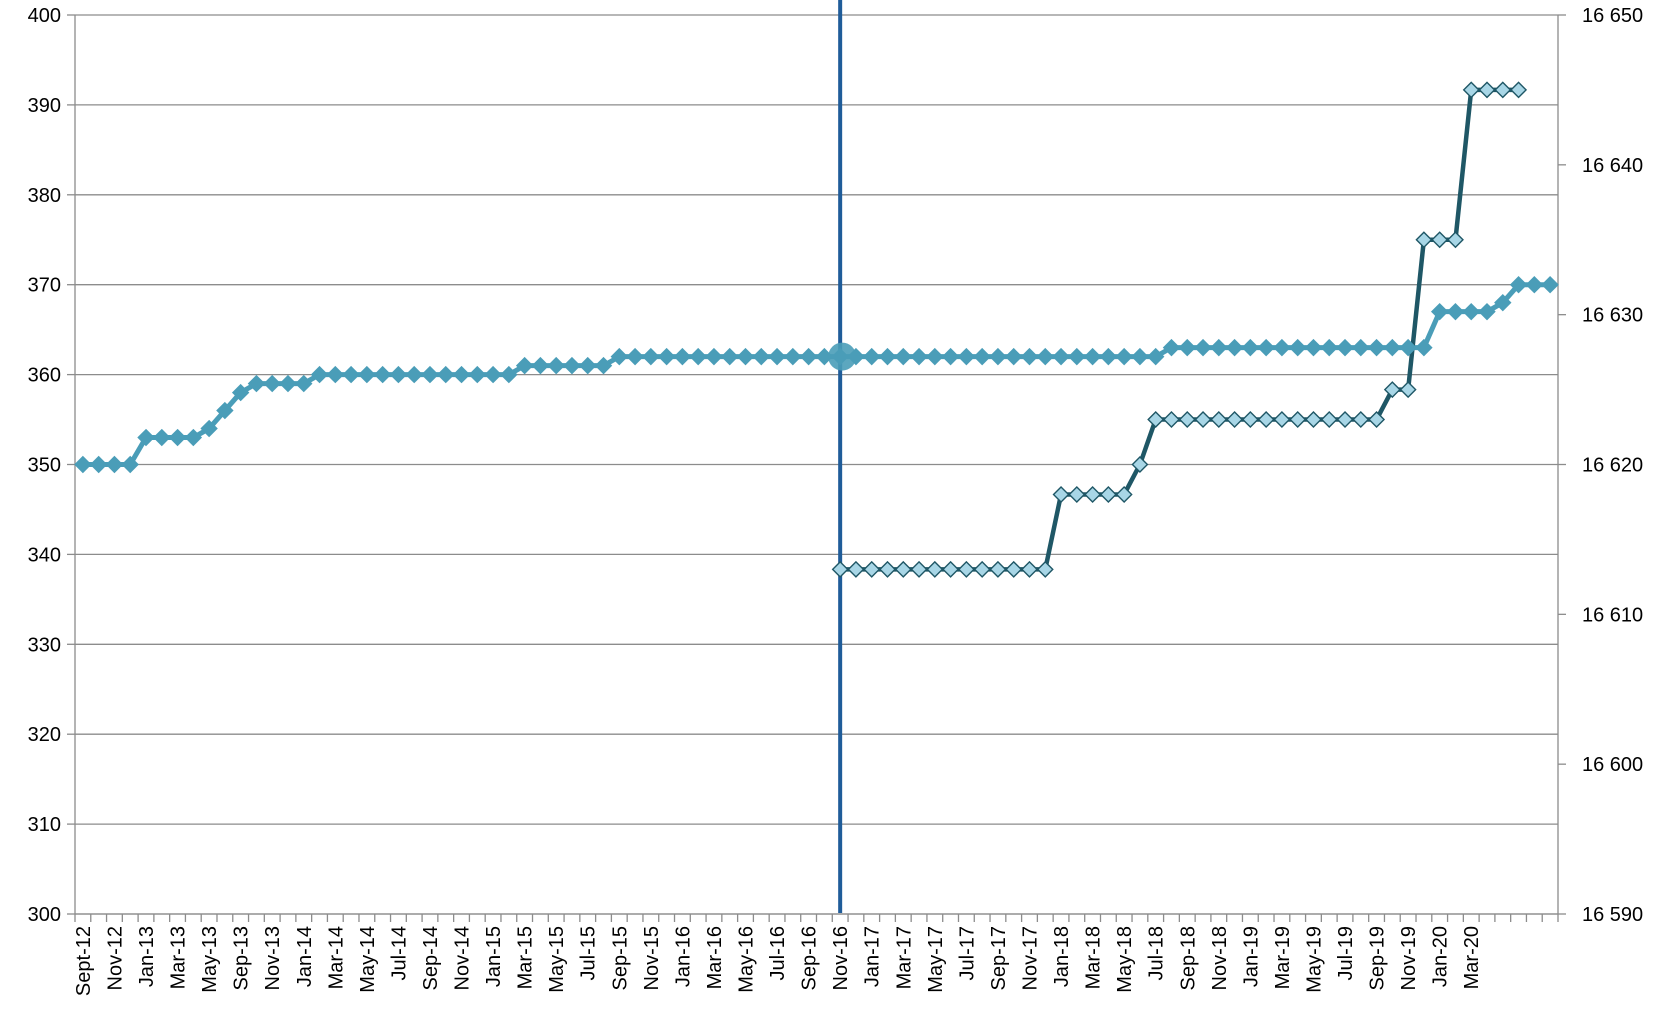  Describe the element at coordinates (873, 956) in the screenshot. I see `x-tick-label: Jan-17` at that location.